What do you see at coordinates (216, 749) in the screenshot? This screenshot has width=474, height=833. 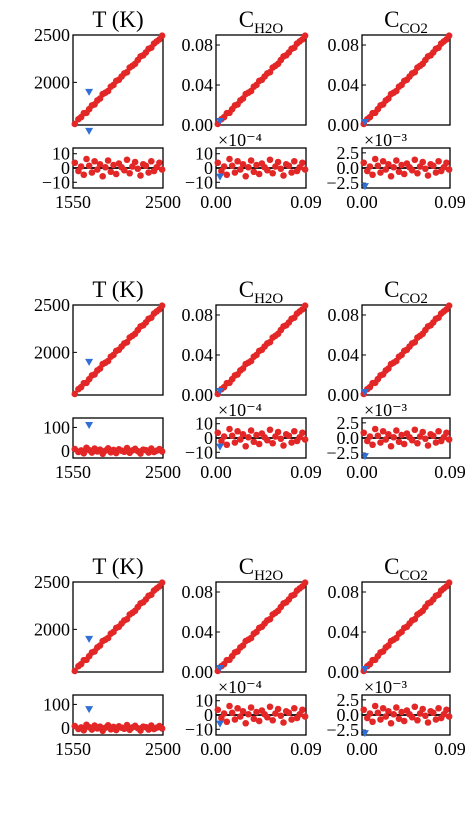 I see `x-tick-label: 0.00` at bounding box center [216, 749].